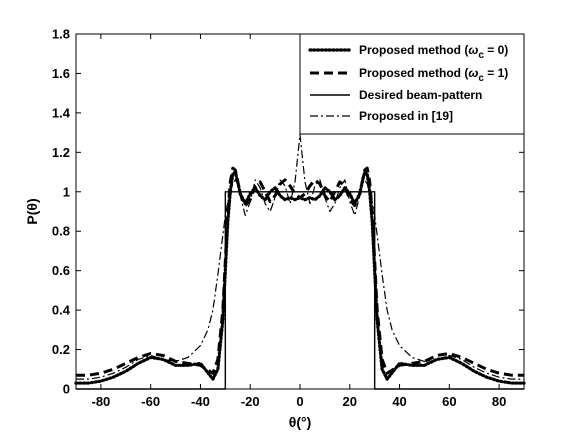 The image size is (581, 441). Describe the element at coordinates (299, 401) in the screenshot. I see `x-tick-label: 0` at that location.